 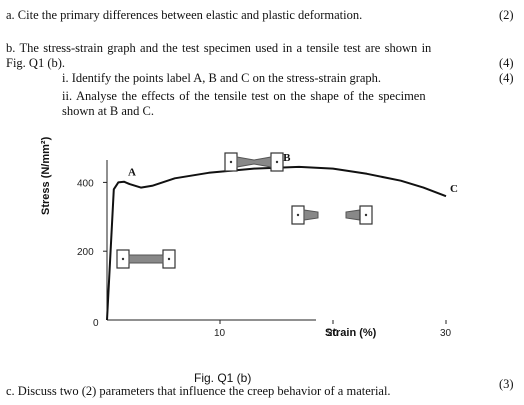 What do you see at coordinates (220, 333) in the screenshot?
I see `x-tick-label: 10` at bounding box center [220, 333].